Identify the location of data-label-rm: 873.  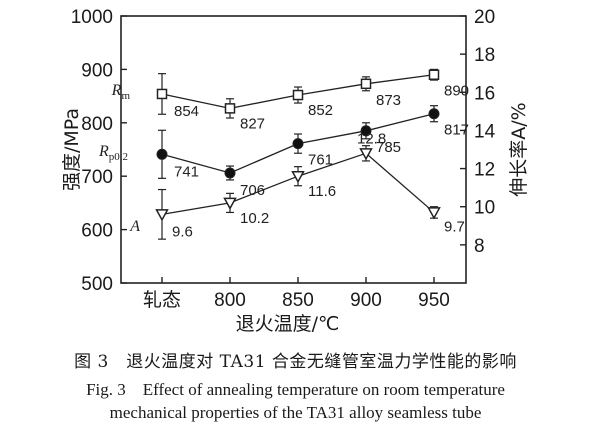
(388, 100).